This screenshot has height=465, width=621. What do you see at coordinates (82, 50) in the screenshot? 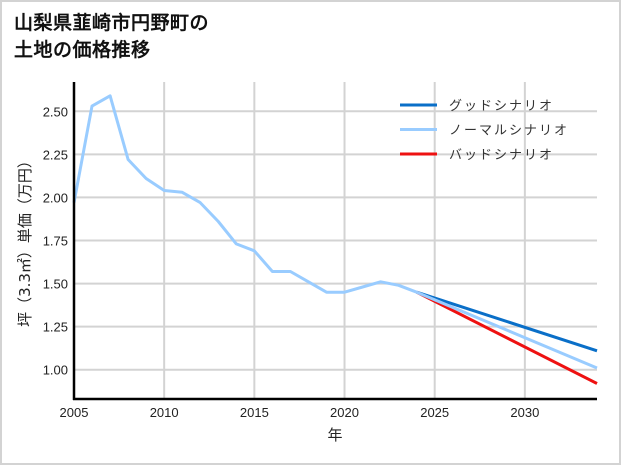
I see `chart-title-line-2: 土地の価格推移` at bounding box center [82, 50].